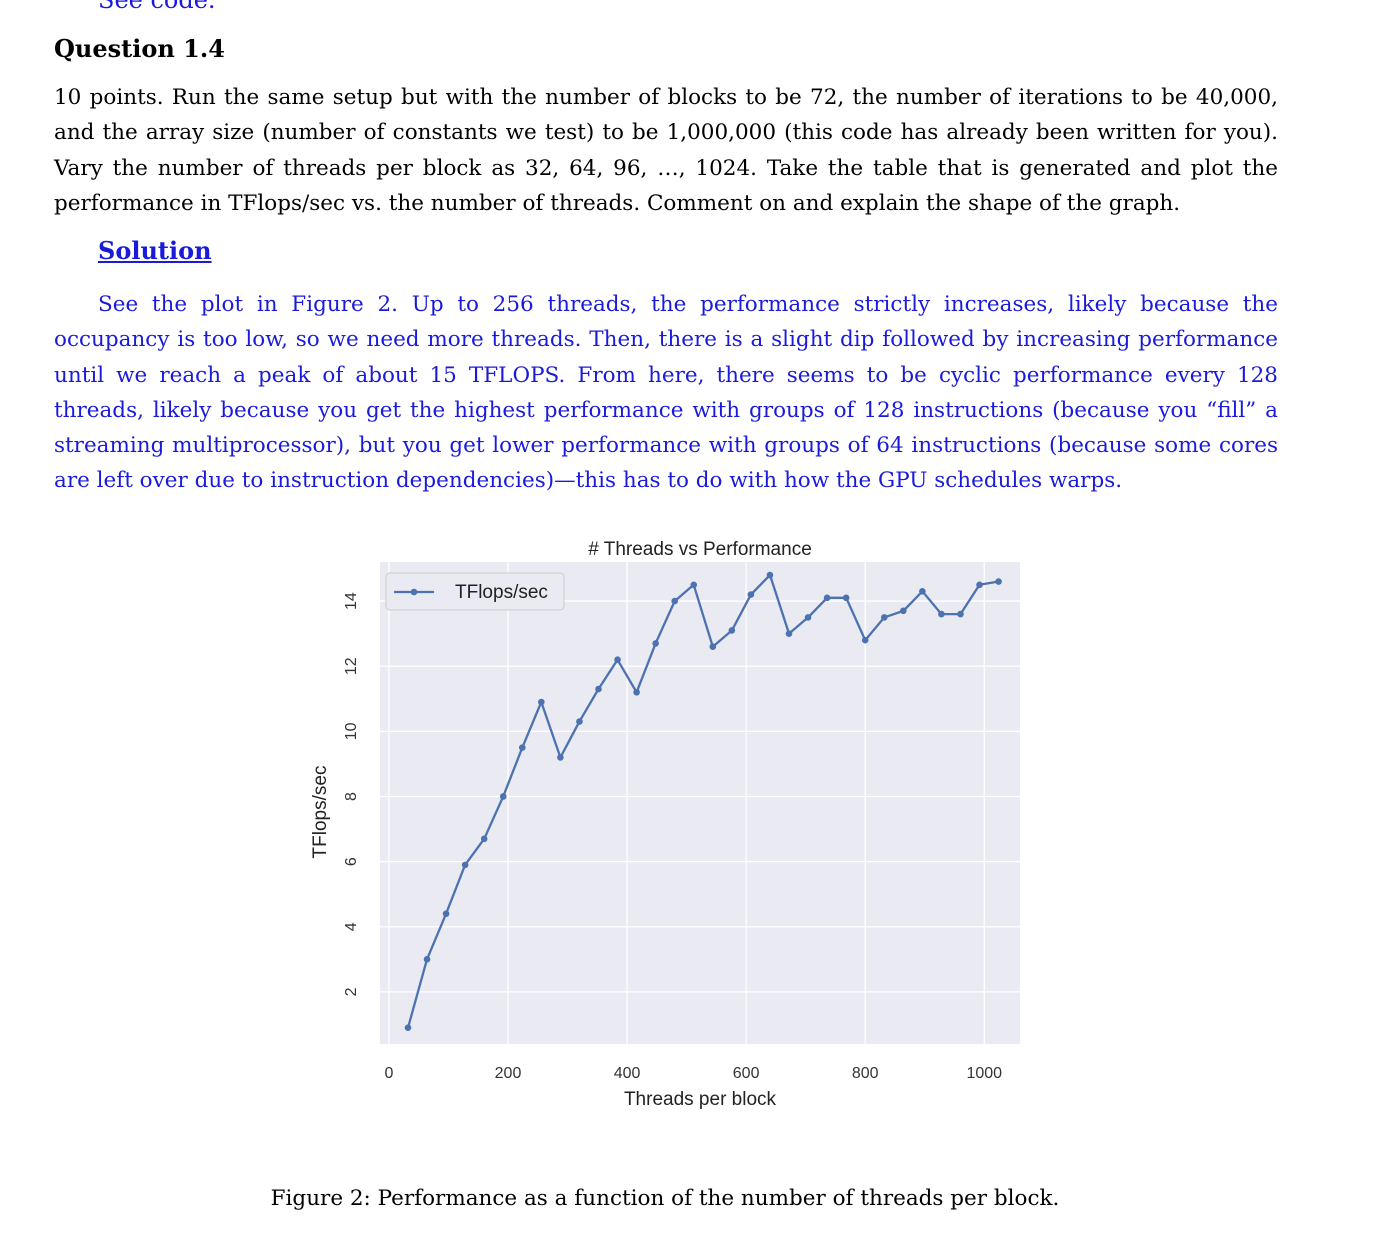 This screenshot has height=1248, width=1376. I want to click on x-tick-label: 200, so click(508, 1073).